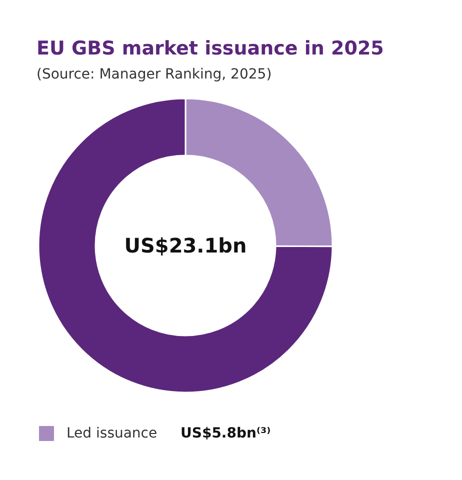 The height and width of the screenshot is (480, 462). I want to click on chart-title: EU GBS market issuance in 2025, so click(210, 49).